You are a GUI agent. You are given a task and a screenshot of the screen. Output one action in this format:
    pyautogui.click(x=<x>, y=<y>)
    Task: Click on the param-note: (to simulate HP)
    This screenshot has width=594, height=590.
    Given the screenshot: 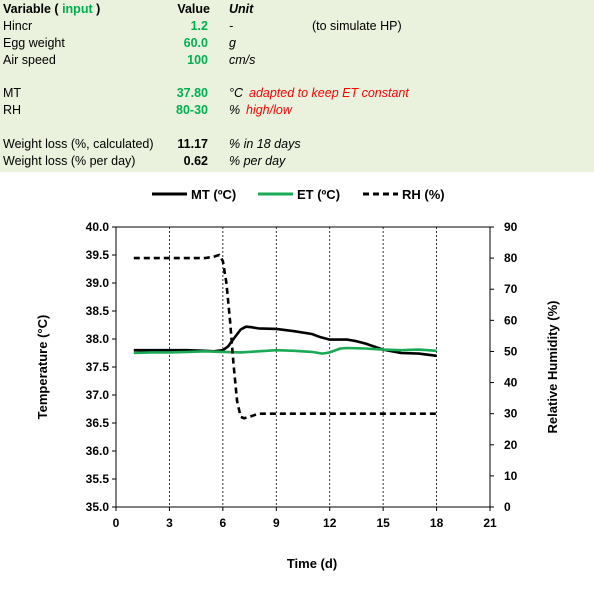 What is the action you would take?
    pyautogui.click(x=357, y=26)
    